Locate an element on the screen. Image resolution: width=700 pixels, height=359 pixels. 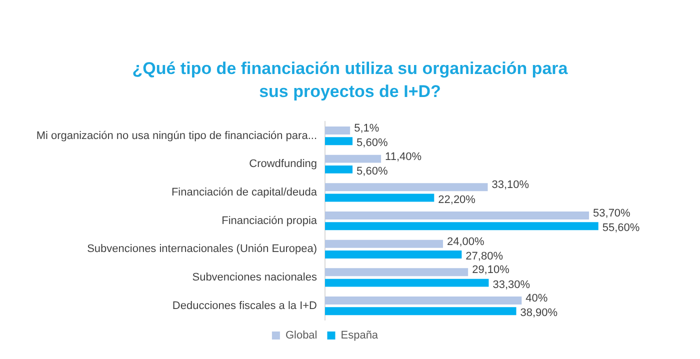
y-tick-label: Crowdfunding is located at coordinates (283, 164).